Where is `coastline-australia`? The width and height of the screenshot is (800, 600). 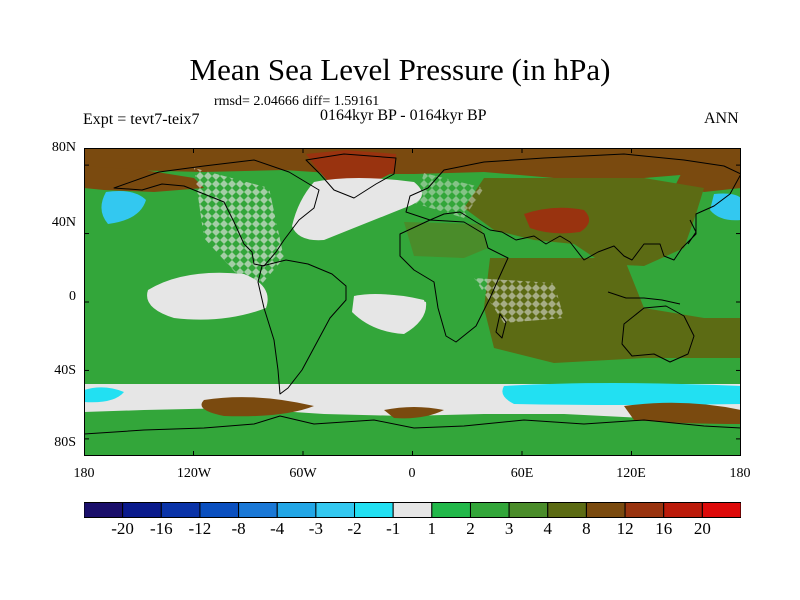
coastline-australia is located at coordinates (658, 334).